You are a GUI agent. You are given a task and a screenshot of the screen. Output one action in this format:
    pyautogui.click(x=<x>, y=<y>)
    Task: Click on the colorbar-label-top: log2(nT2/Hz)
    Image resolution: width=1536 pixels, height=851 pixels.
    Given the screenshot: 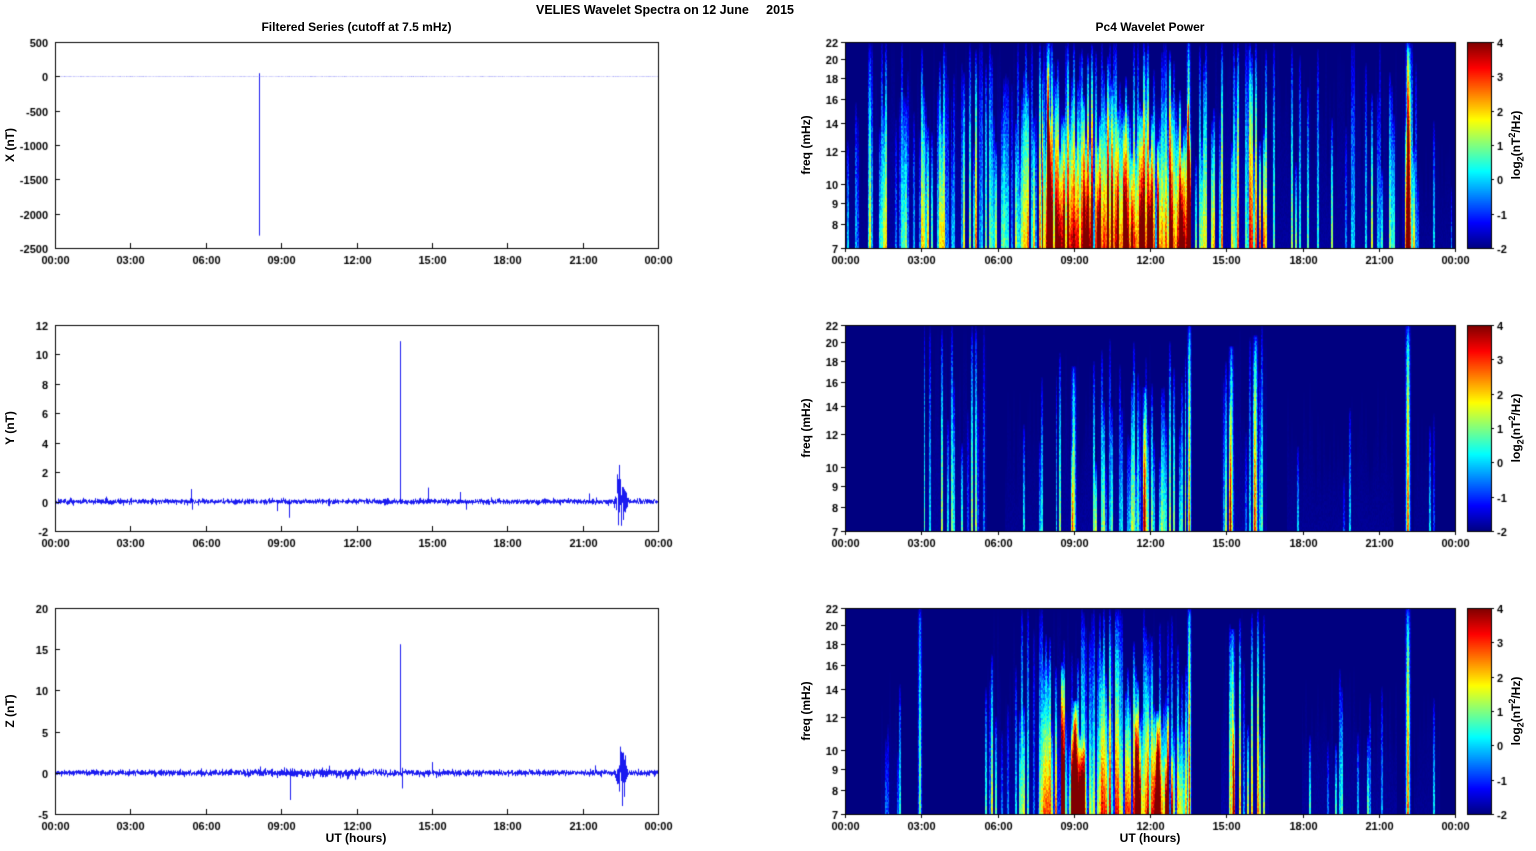 What is the action you would take?
    pyautogui.click(x=1516, y=145)
    